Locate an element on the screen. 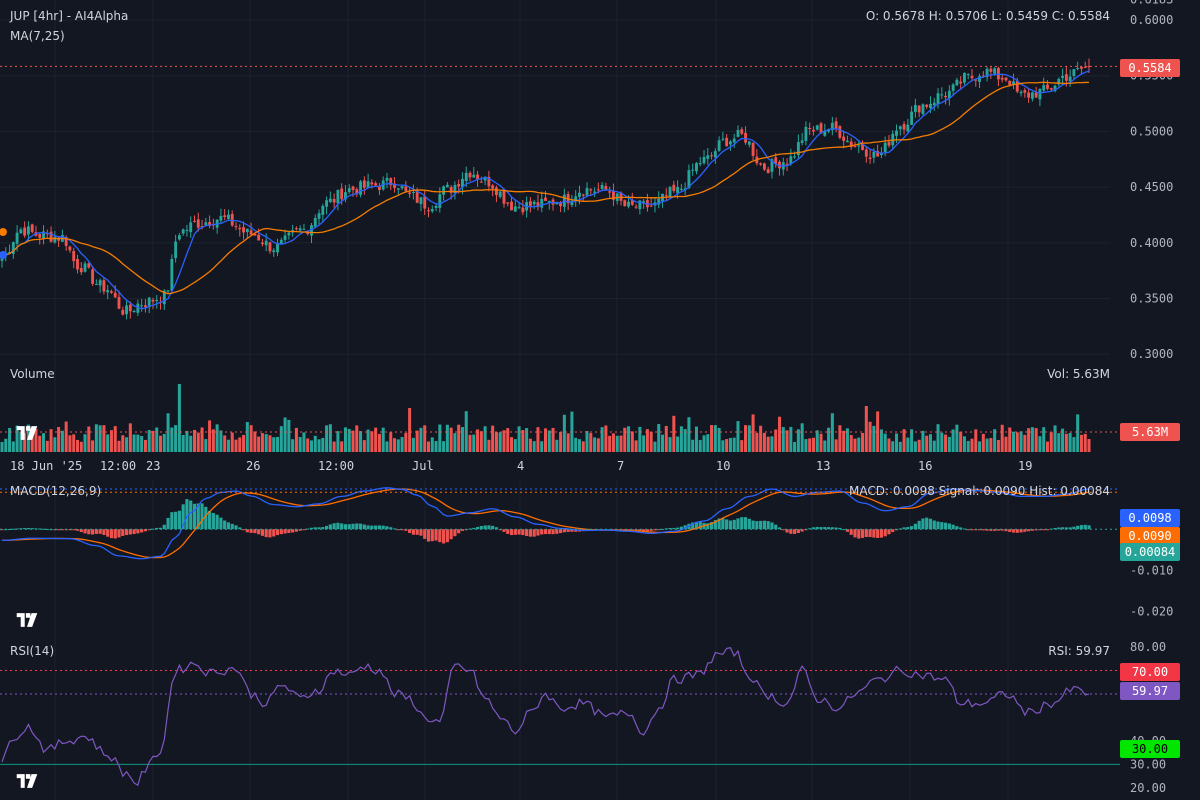  rsi-upper-badge: 70.00 is located at coordinates (1150, 672).